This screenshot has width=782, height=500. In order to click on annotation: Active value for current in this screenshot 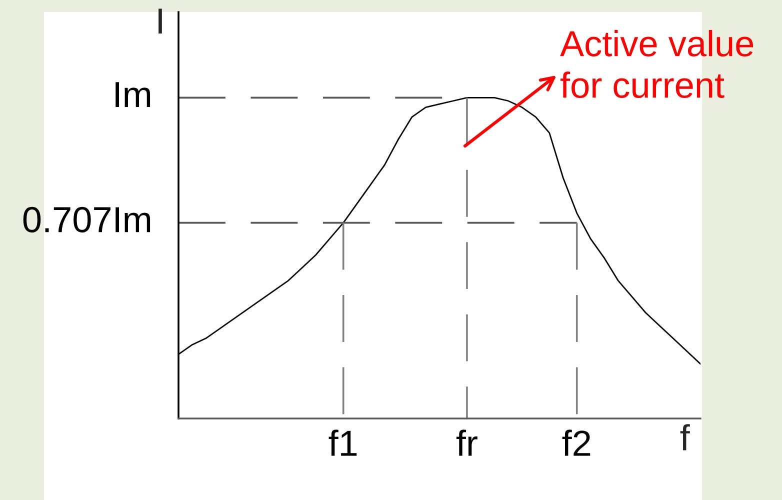, I will do `click(657, 64)`.